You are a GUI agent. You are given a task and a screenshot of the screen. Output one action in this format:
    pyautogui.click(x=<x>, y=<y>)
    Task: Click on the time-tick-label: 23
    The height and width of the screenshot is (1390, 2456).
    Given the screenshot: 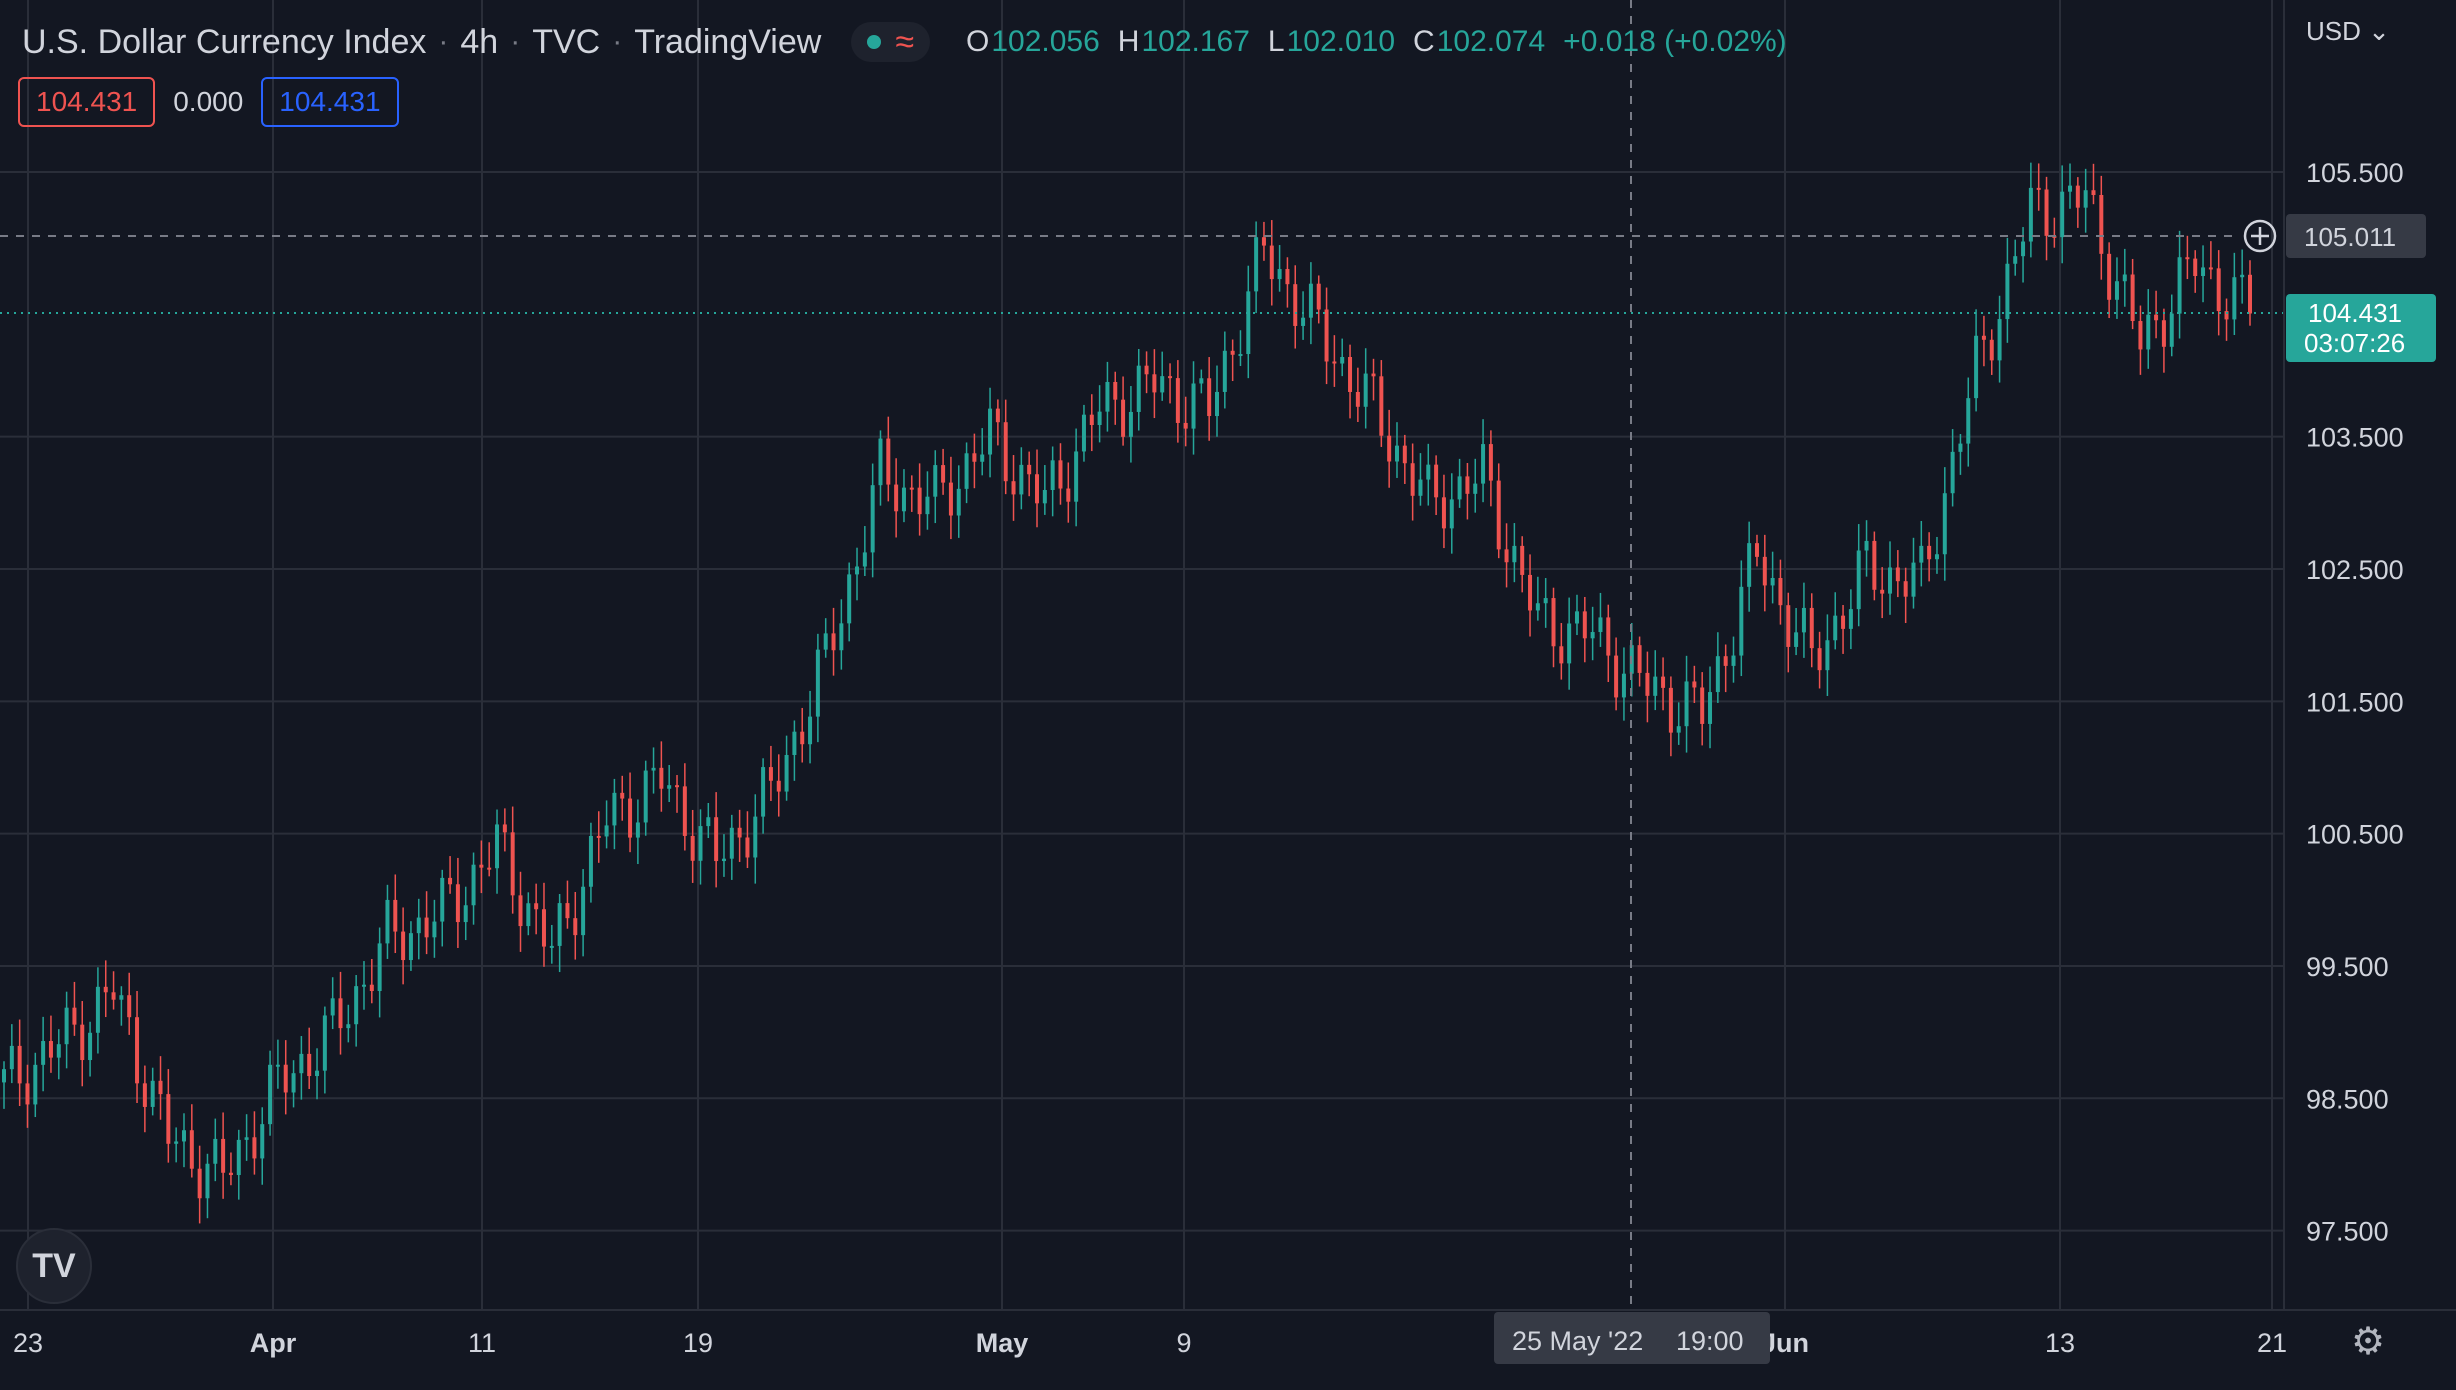 What is the action you would take?
    pyautogui.click(x=28, y=1343)
    